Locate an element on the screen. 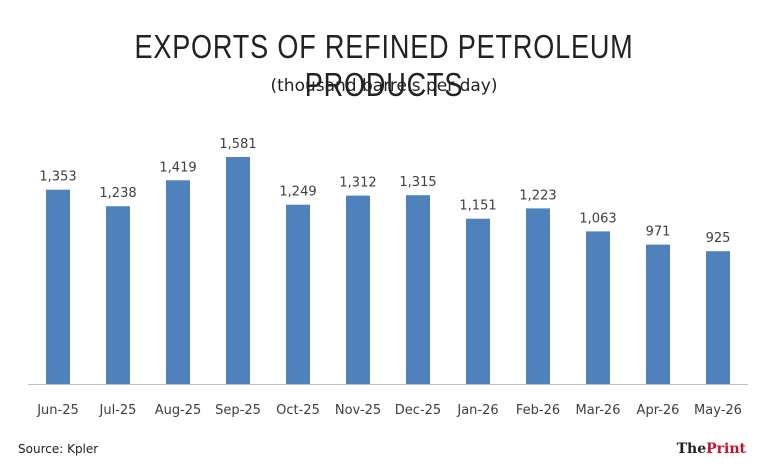 Image resolution: width=768 pixels, height=469 pixels. value-label-Aug-25: 1,419 is located at coordinates (177, 167).